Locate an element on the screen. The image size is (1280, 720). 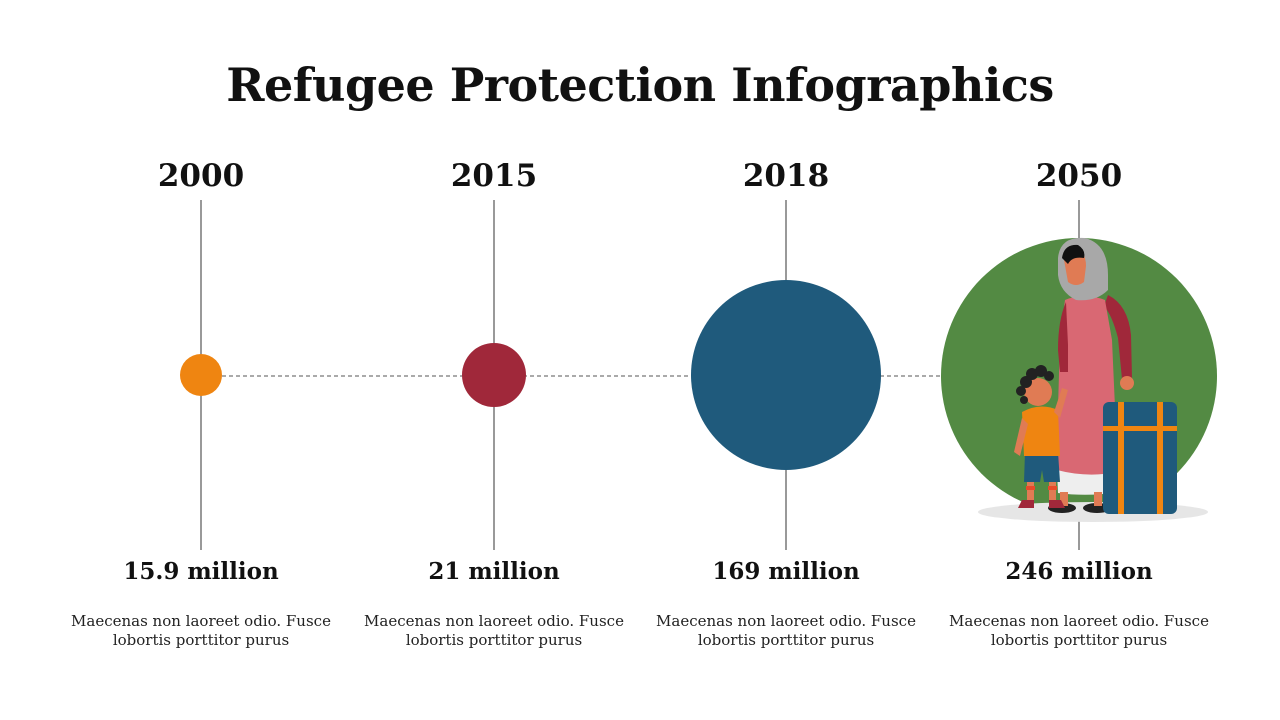
circle-2000 is located at coordinates (201, 375).